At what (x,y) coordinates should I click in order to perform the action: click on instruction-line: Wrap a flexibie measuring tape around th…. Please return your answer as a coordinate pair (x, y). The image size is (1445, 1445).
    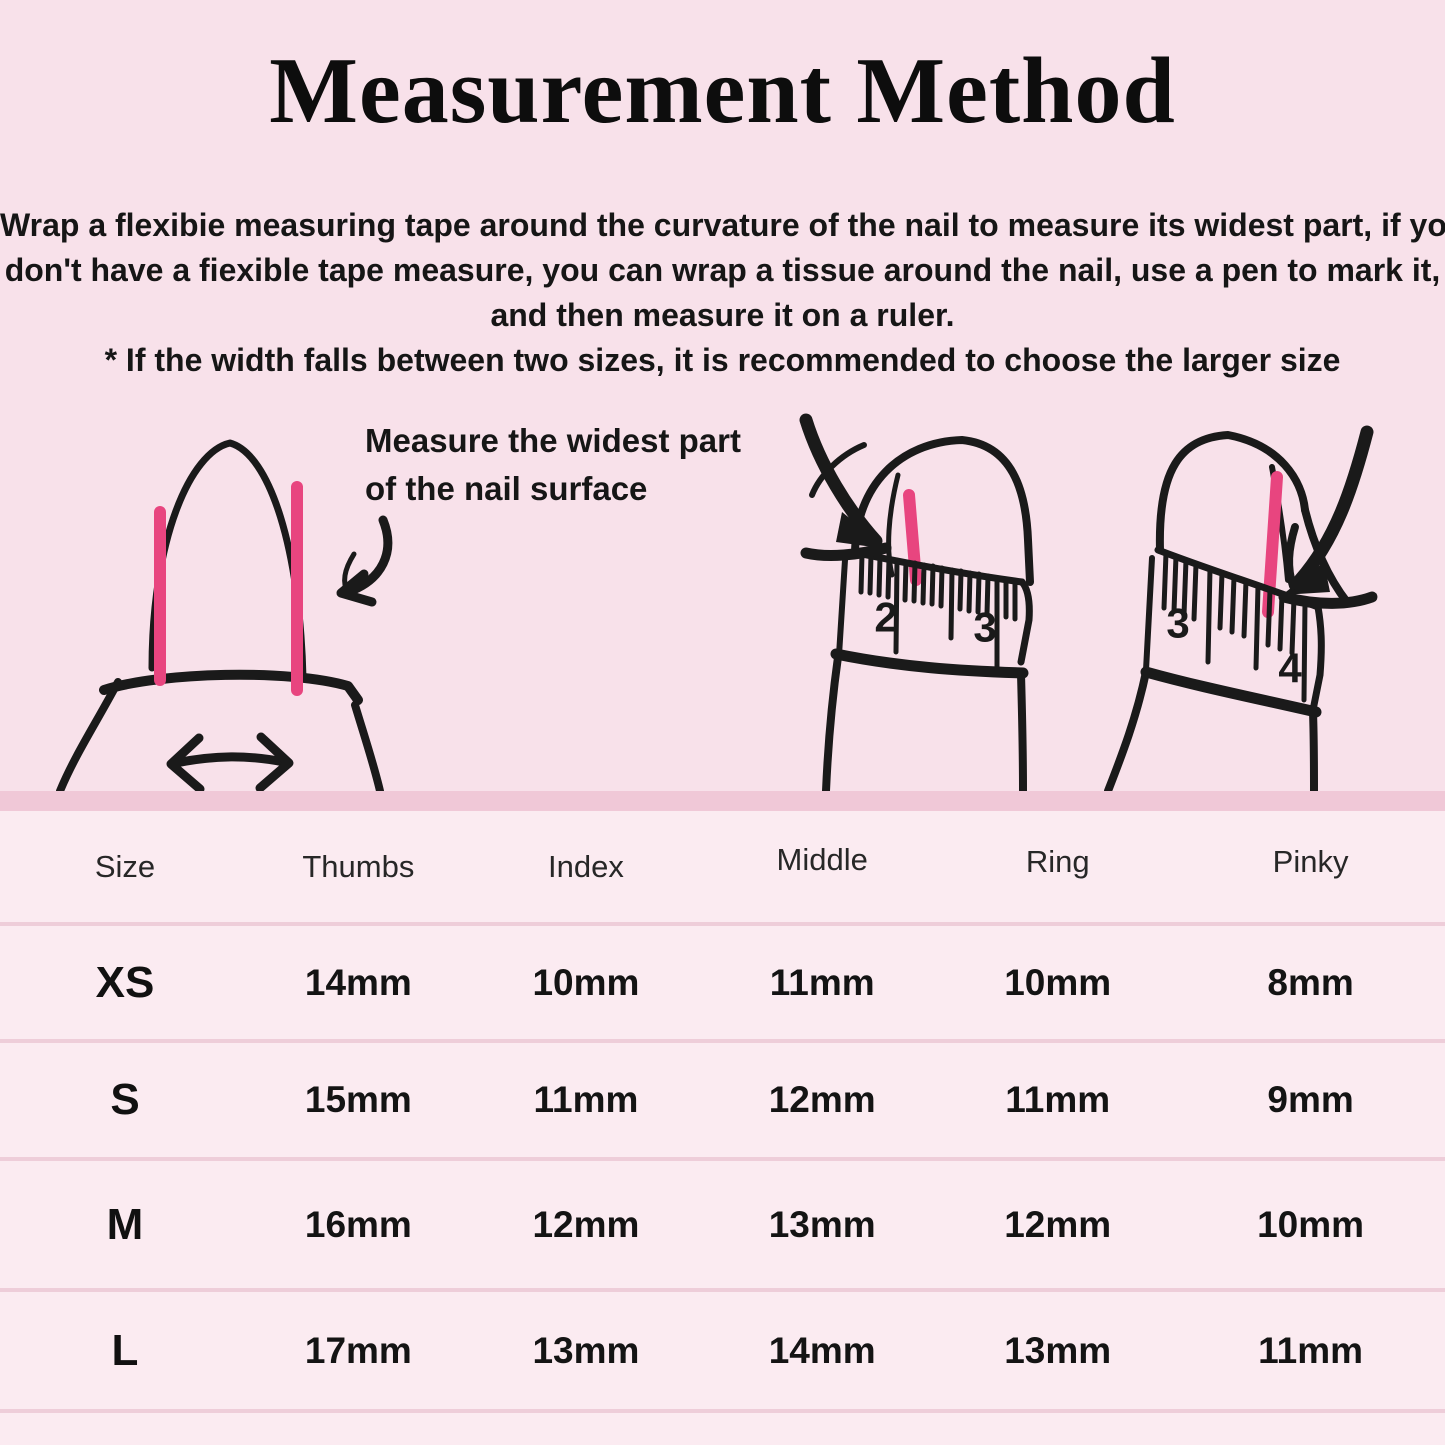
    Looking at the image, I should click on (722, 225).